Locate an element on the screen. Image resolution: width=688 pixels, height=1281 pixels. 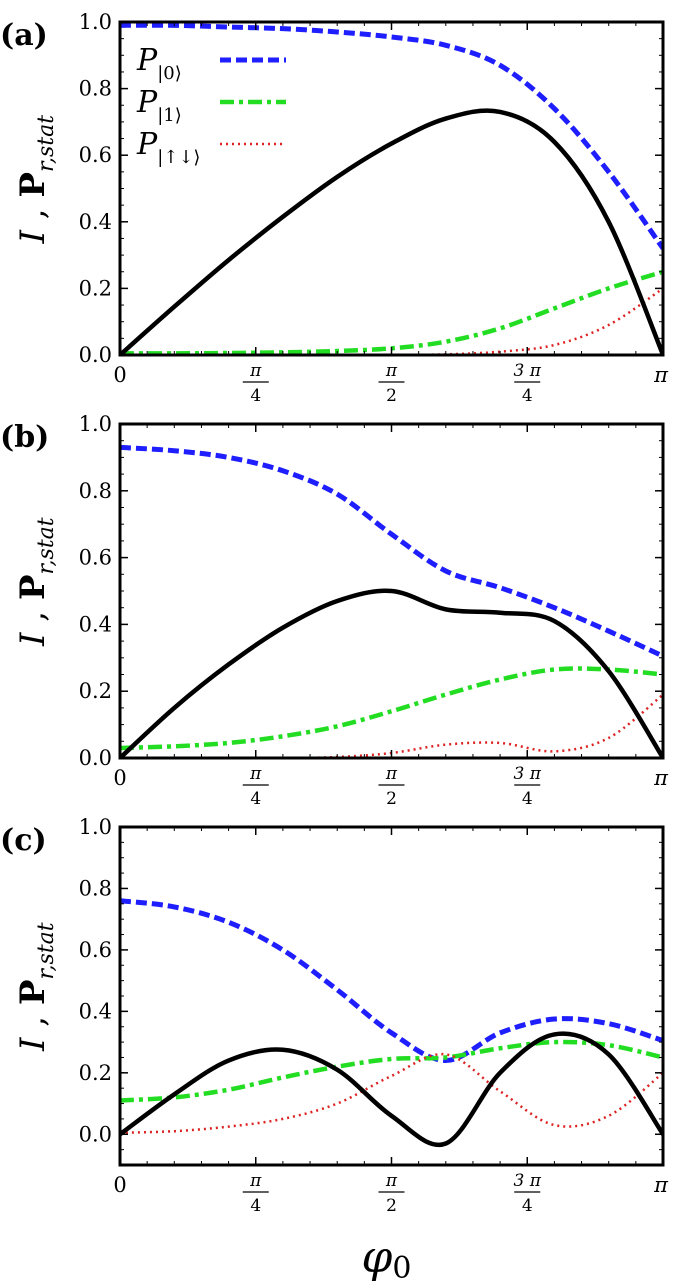
panel-label: (c) is located at coordinates (23, 840).